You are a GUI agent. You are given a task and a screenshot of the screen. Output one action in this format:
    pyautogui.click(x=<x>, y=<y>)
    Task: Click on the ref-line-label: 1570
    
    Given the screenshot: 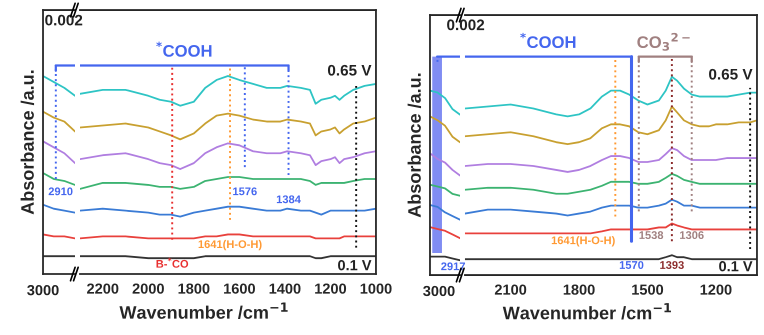 What is the action you would take?
    pyautogui.click(x=632, y=265)
    